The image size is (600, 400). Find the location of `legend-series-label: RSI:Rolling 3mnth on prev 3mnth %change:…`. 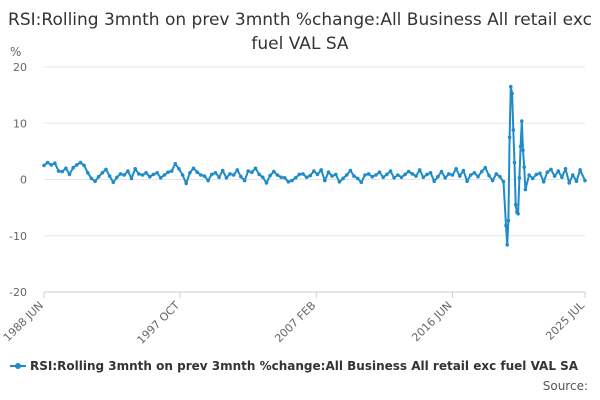

legend-series-label: RSI:Rolling 3mnth on prev 3mnth %change:… is located at coordinates (304, 366).